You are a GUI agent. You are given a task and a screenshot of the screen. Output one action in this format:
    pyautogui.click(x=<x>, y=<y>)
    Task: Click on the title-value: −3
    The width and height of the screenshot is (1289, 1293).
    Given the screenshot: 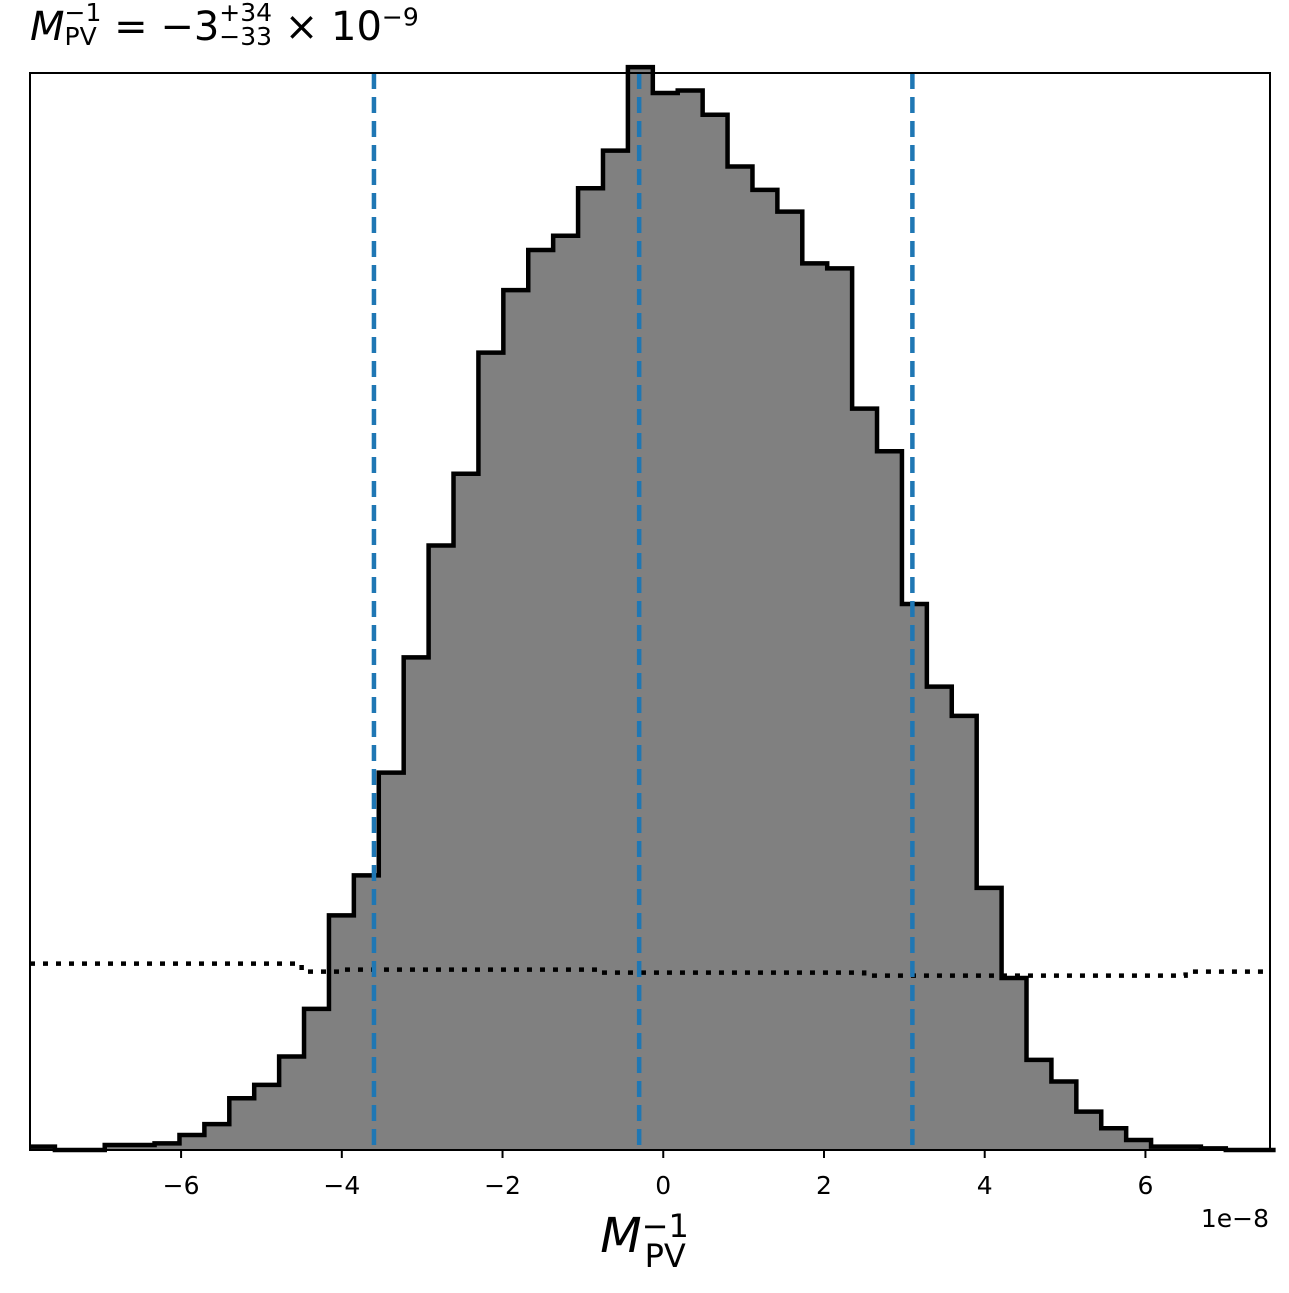 What is the action you would take?
    pyautogui.click(x=190, y=27)
    